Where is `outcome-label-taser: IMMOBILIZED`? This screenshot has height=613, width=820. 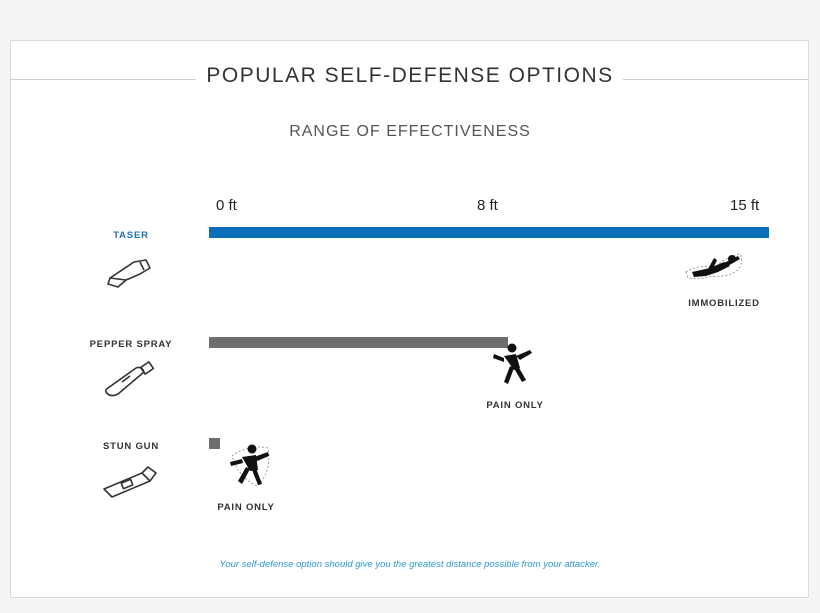 outcome-label-taser: IMMOBILIZED is located at coordinates (724, 303).